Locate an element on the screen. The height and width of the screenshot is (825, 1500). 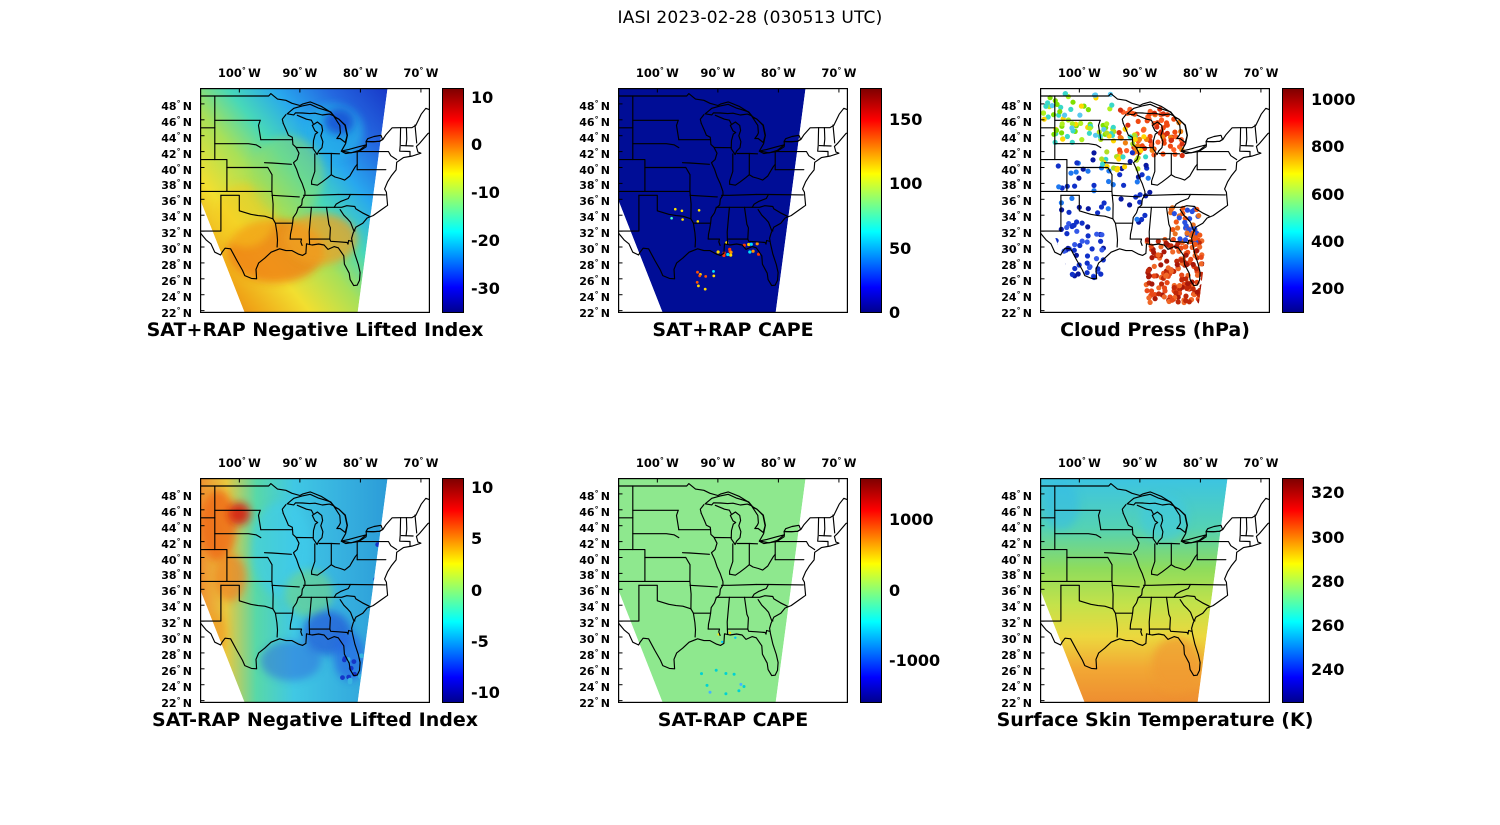
figure-title: IASI 2023-02-28 (030513 UTC) is located at coordinates (750, 18).